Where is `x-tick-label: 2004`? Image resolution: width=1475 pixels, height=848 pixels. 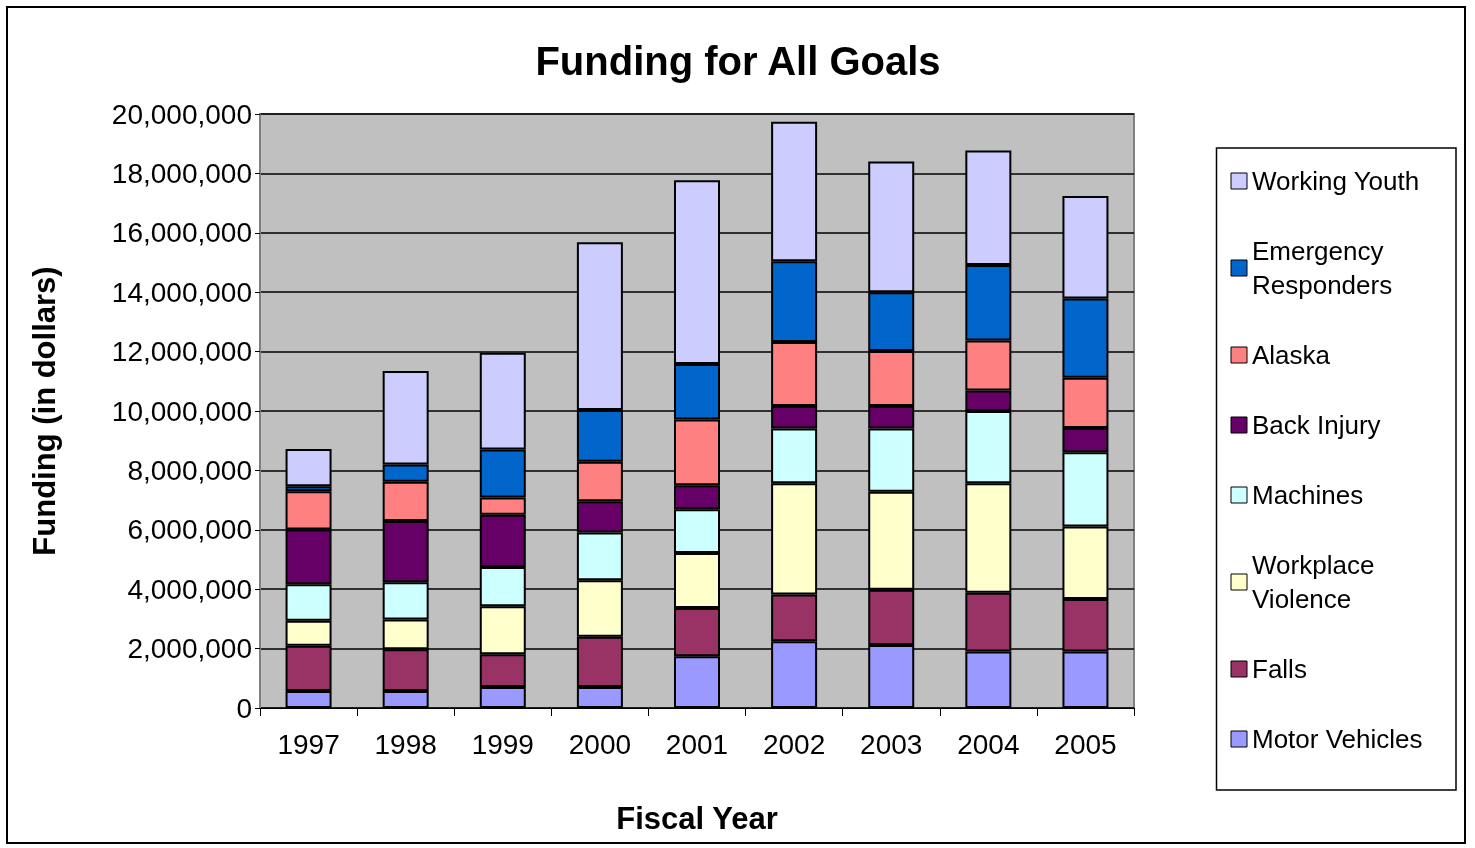 x-tick-label: 2004 is located at coordinates (988, 744).